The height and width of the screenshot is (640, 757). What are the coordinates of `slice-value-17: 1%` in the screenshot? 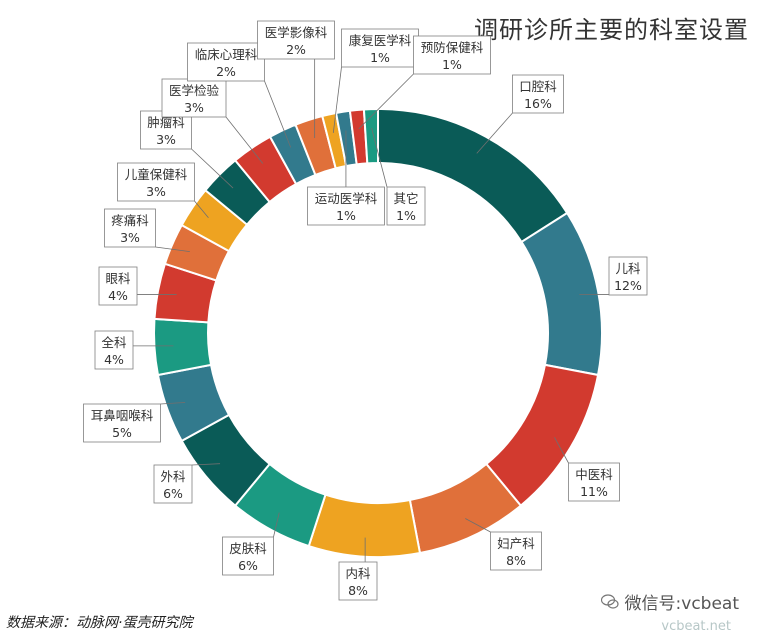 It's located at (380, 57).